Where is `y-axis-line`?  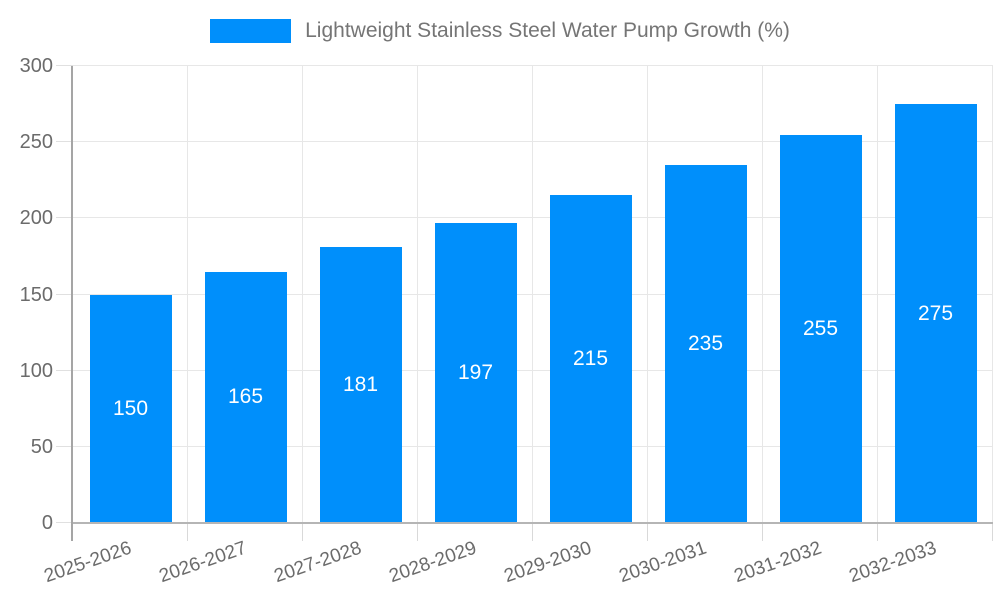
y-axis-line is located at coordinates (72, 303).